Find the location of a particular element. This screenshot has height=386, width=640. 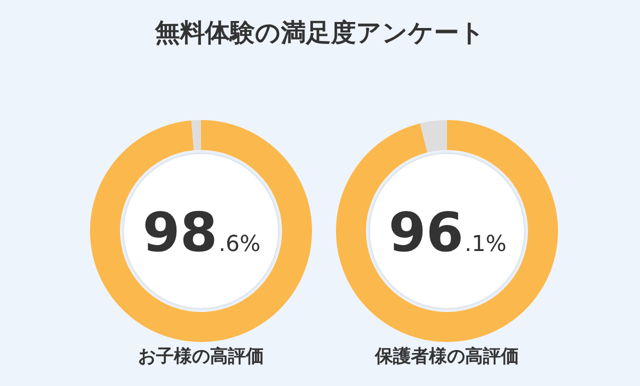

text: お子様の高評価 is located at coordinates (201, 356).